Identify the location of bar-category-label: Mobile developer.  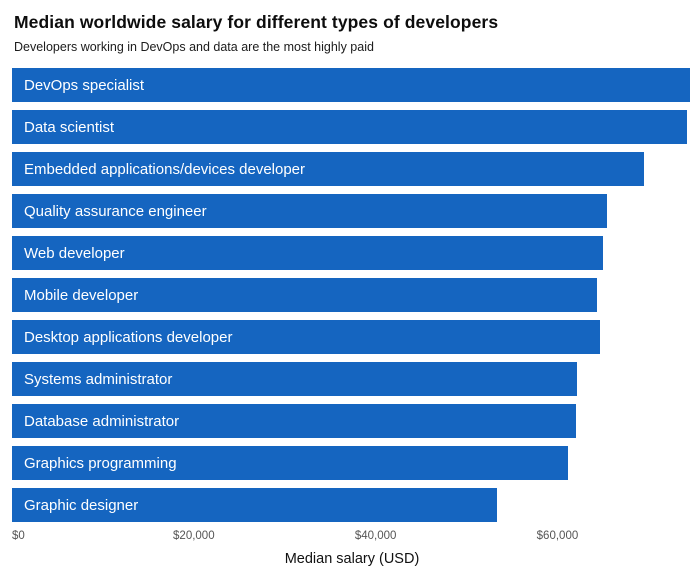
(81, 295).